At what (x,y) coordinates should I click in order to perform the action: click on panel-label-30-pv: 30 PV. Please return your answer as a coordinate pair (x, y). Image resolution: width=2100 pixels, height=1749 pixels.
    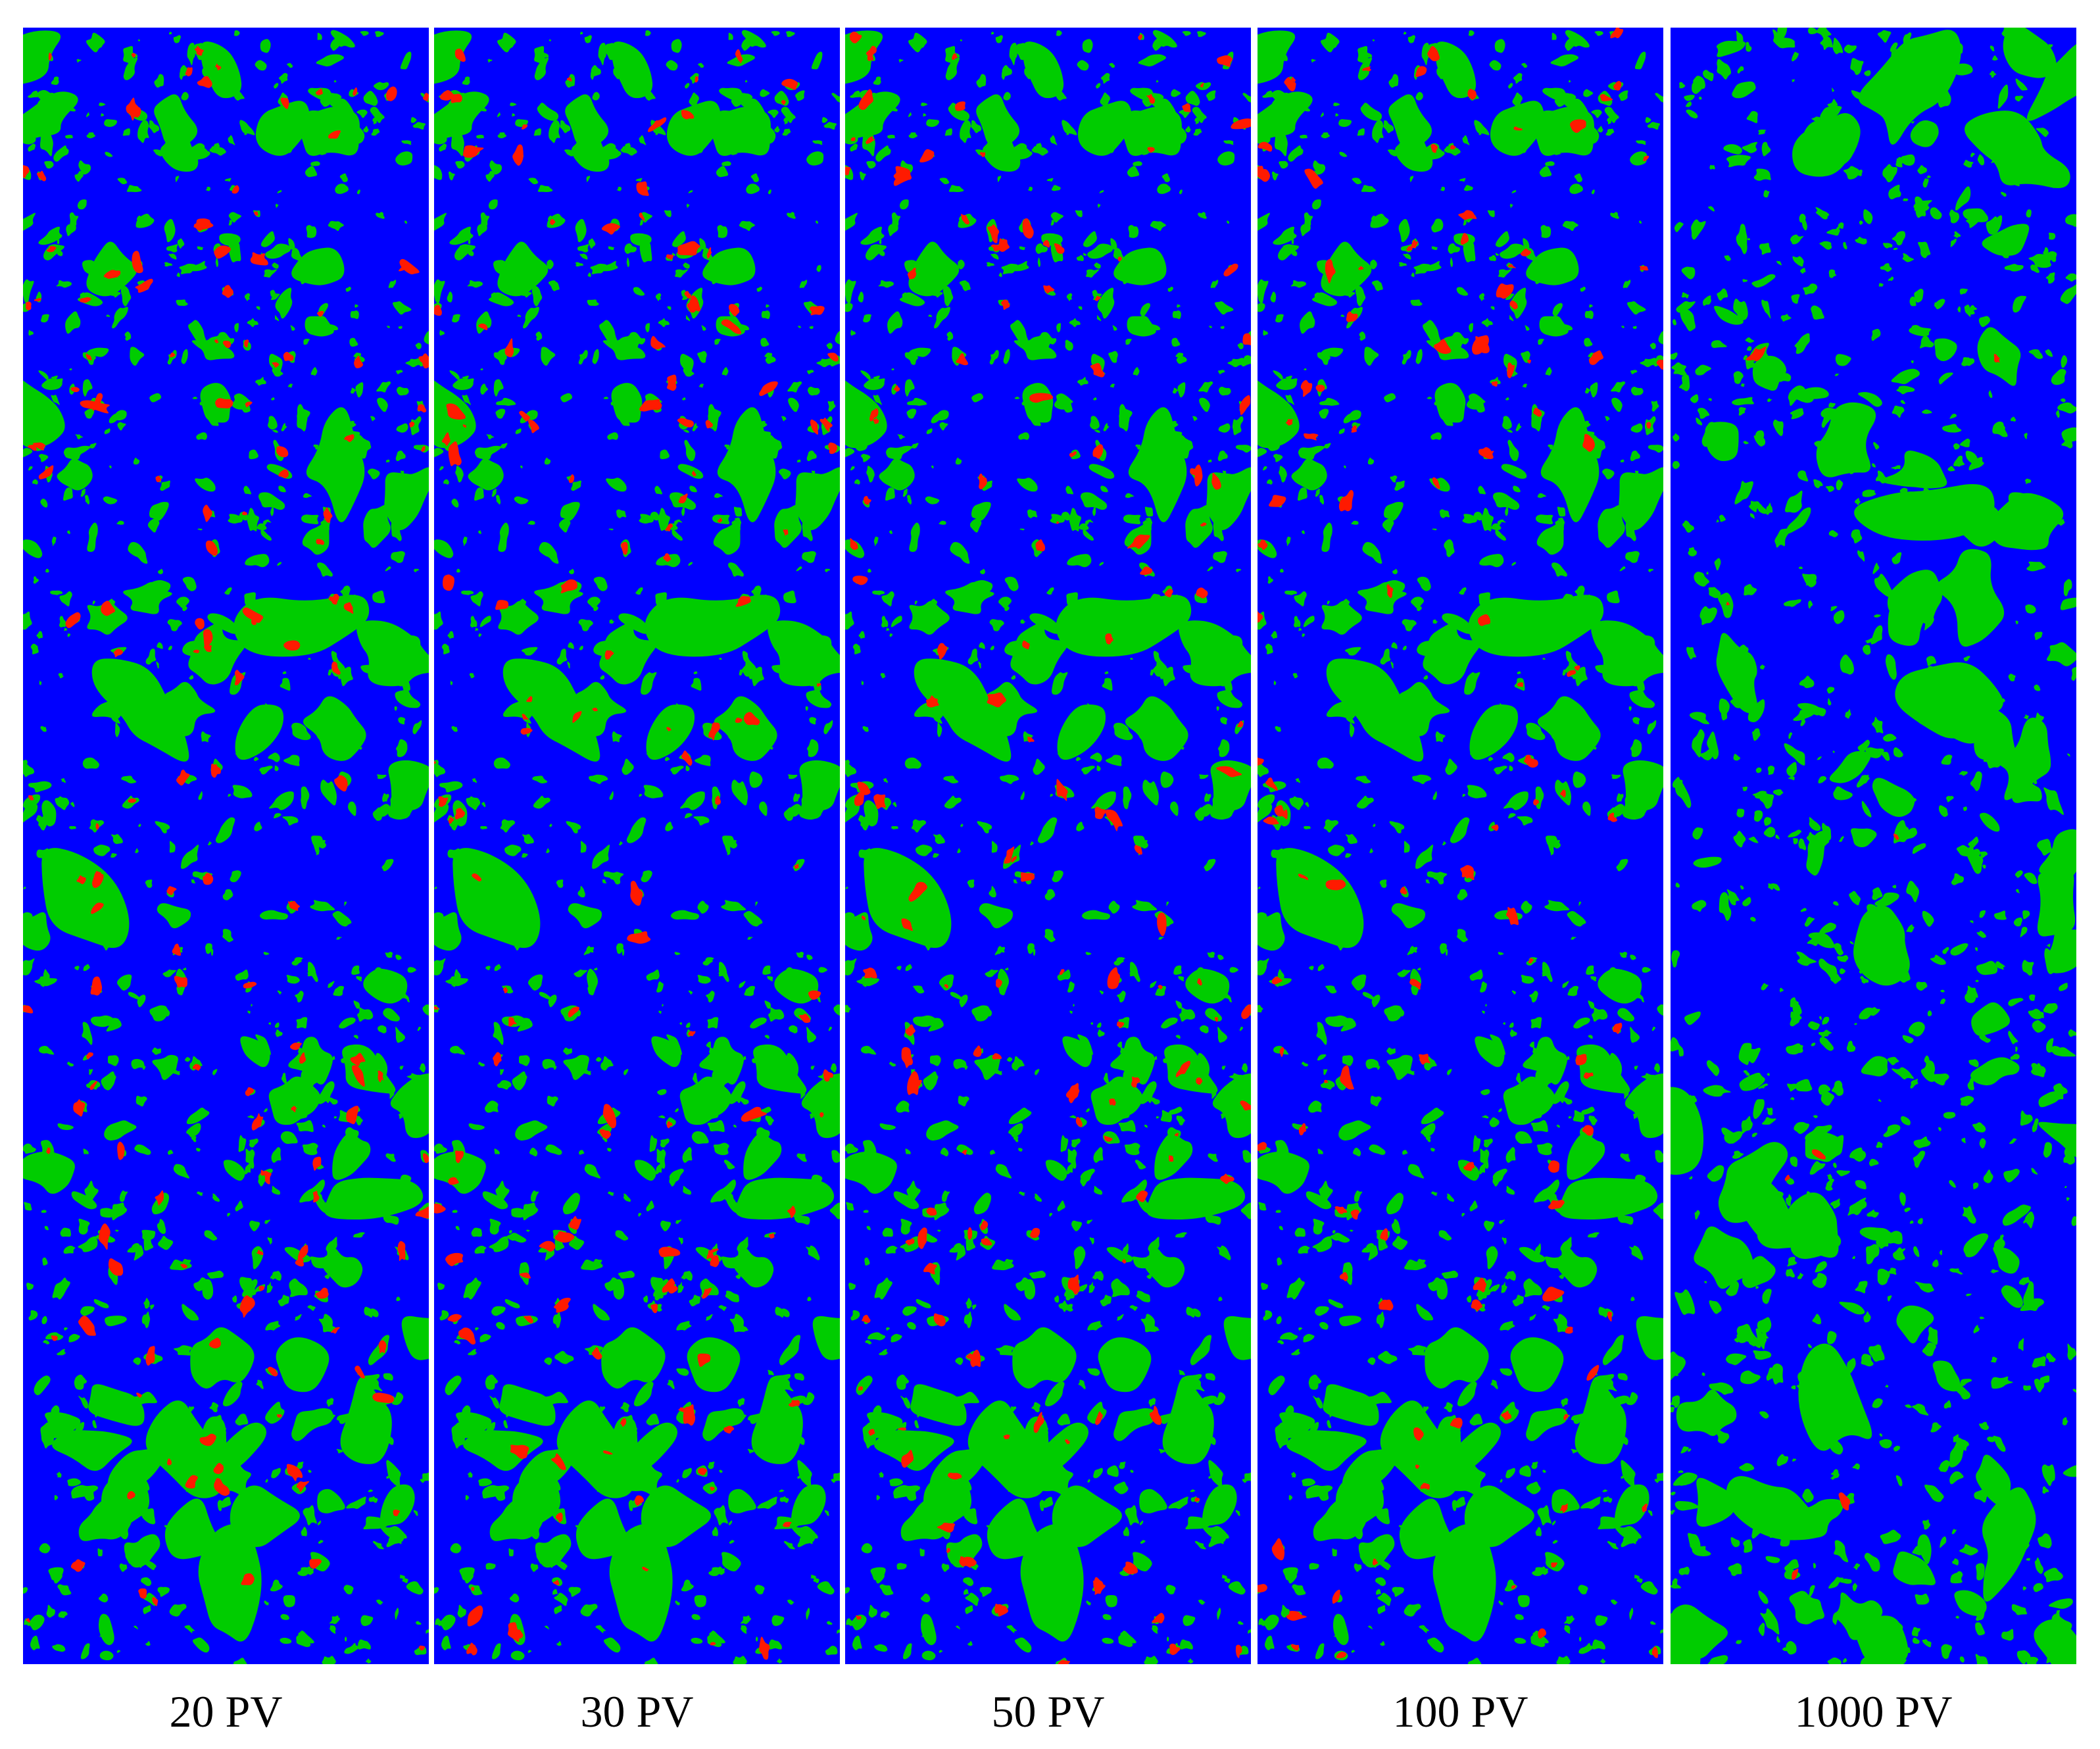
    Looking at the image, I should click on (637, 1712).